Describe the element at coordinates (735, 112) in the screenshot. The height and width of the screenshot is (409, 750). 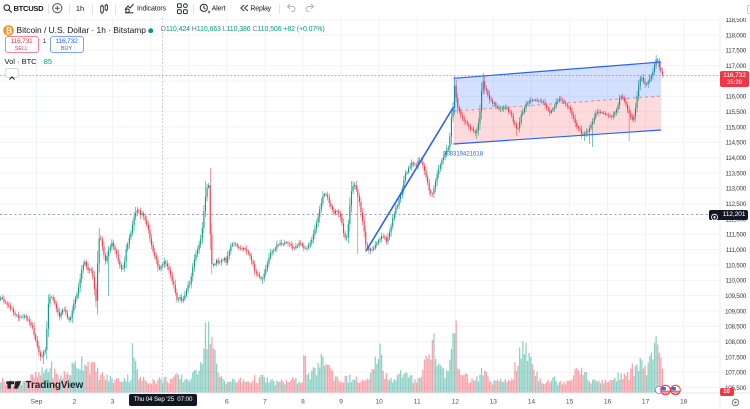
I see `svg-text: 115,500` at that location.